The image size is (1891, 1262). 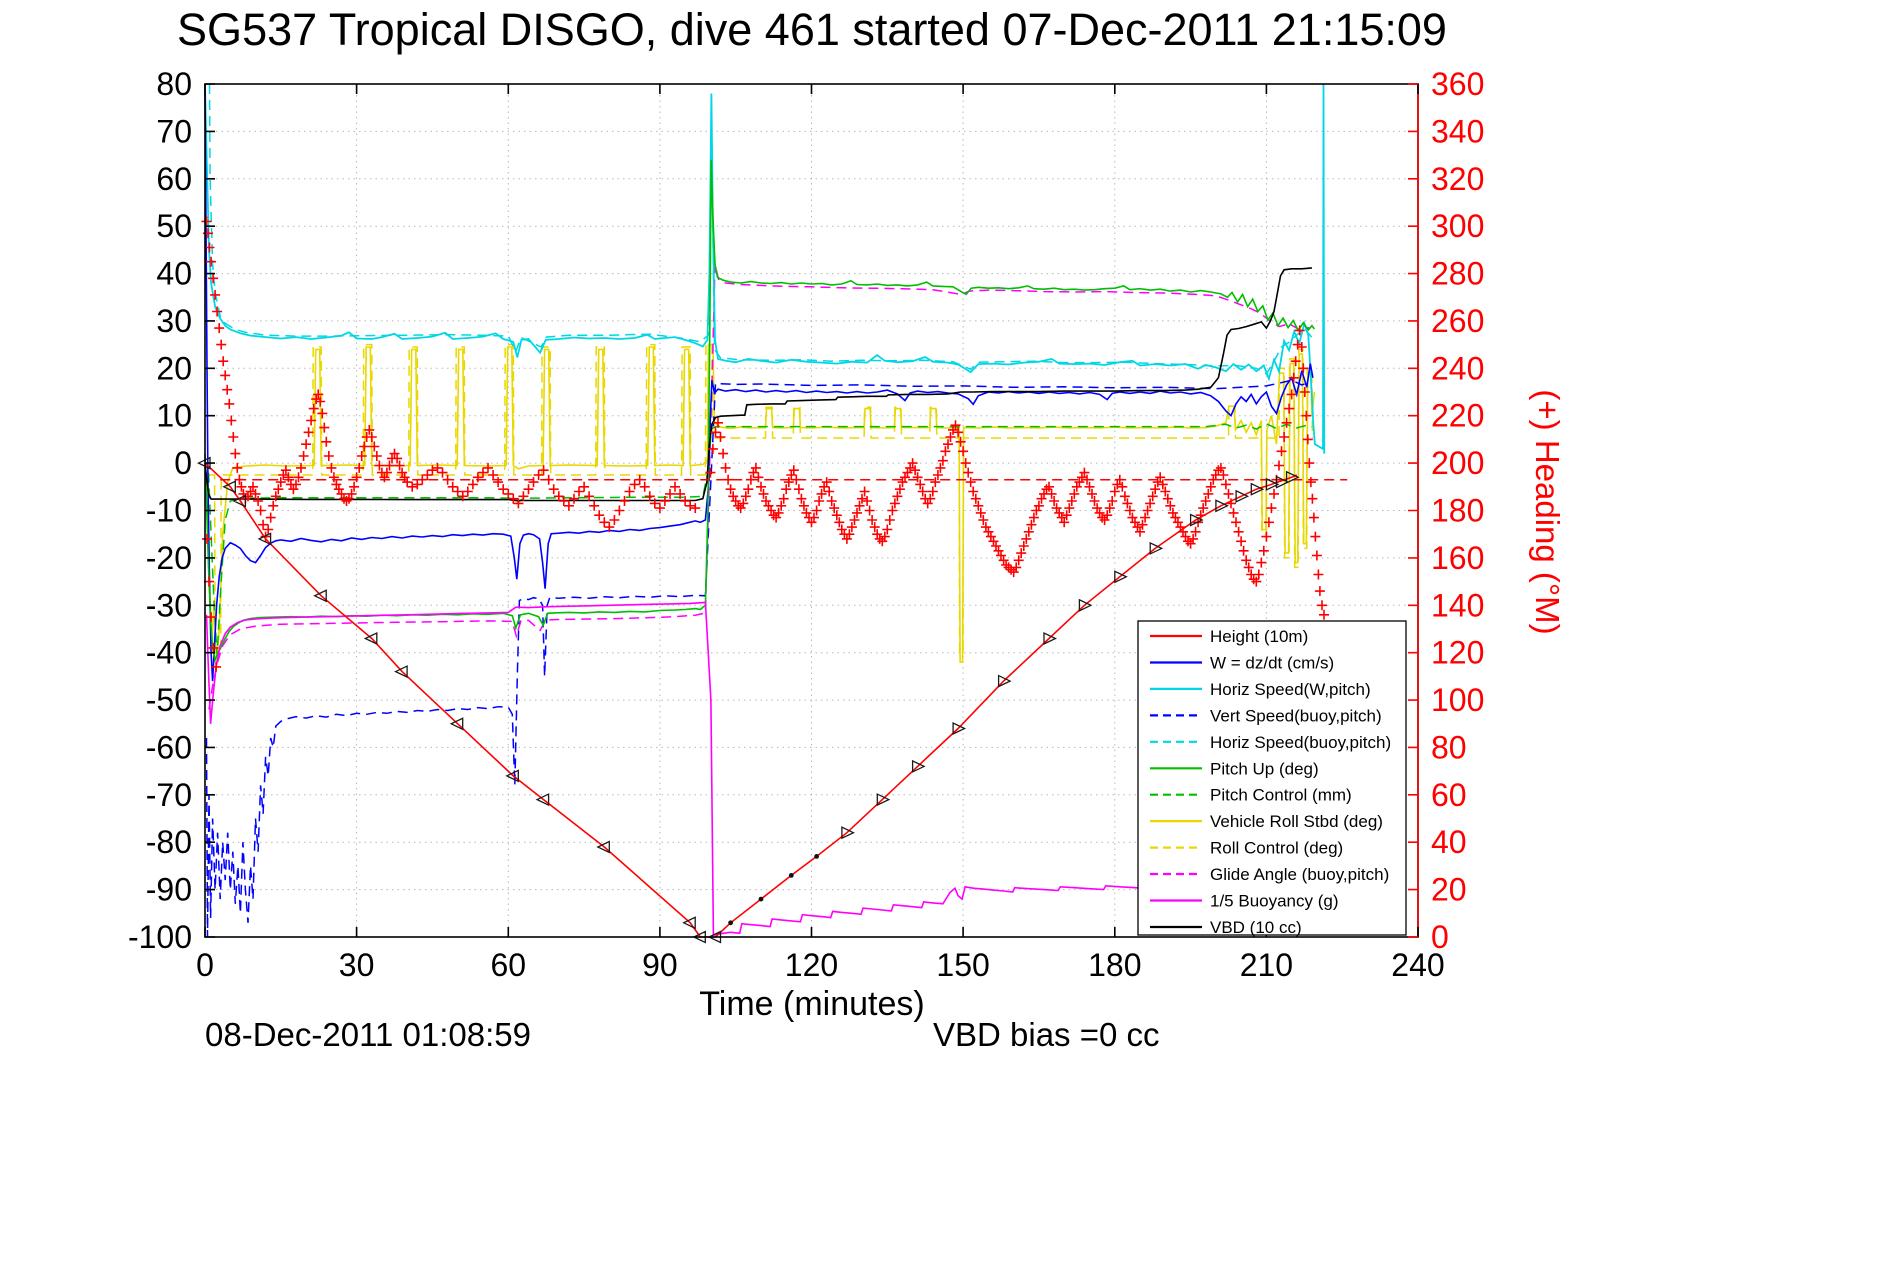 What do you see at coordinates (1457, 368) in the screenshot?
I see `y-tick-label-right: 240` at bounding box center [1457, 368].